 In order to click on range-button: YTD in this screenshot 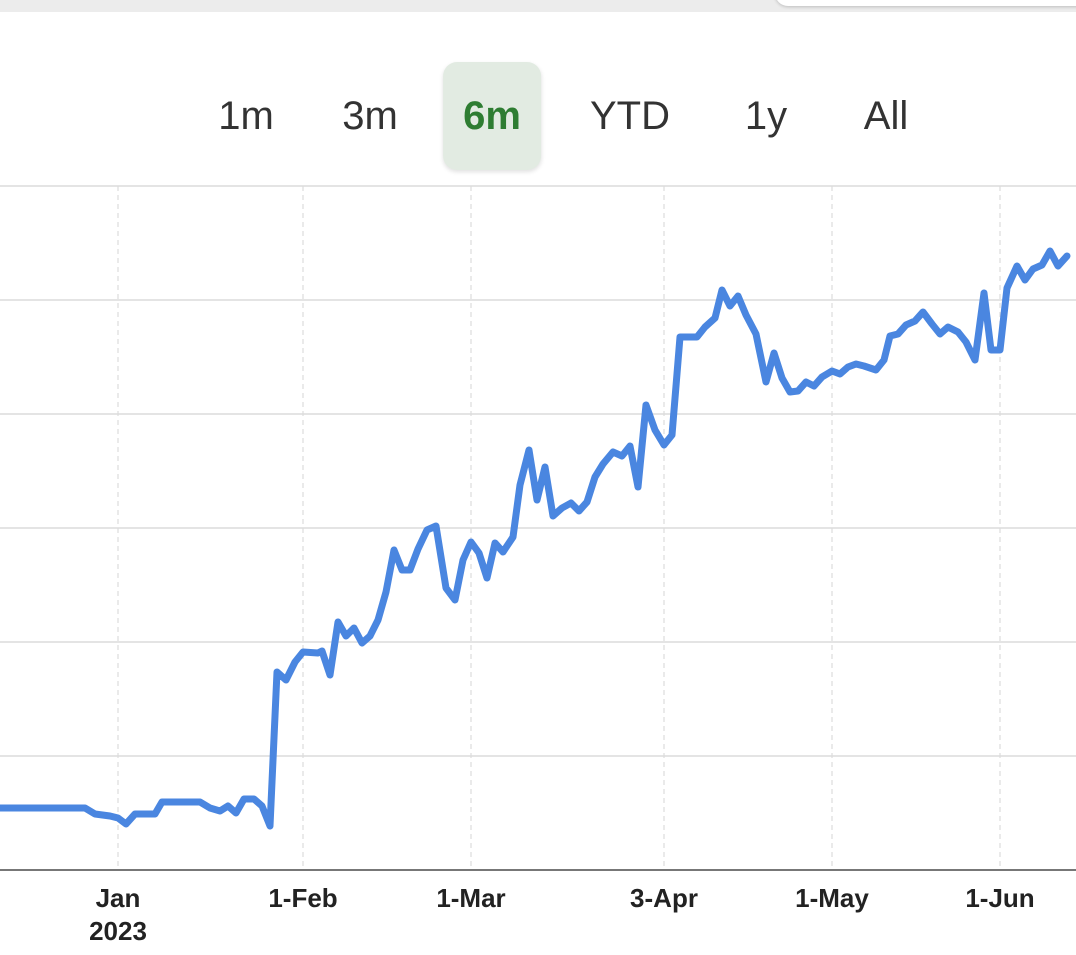, I will do `click(630, 116)`.